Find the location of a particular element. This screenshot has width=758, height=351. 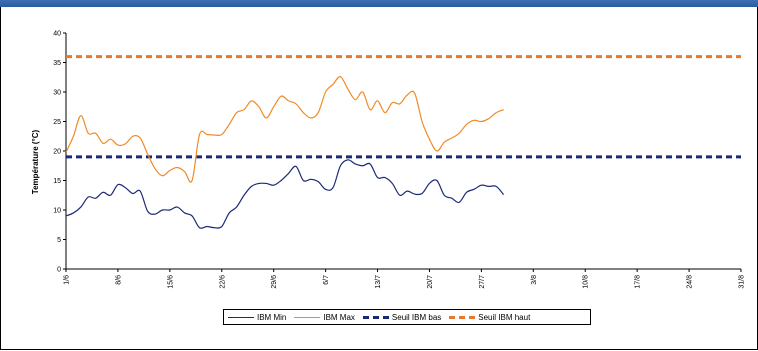

x-tick-label: 8/6 is located at coordinates (118, 280).